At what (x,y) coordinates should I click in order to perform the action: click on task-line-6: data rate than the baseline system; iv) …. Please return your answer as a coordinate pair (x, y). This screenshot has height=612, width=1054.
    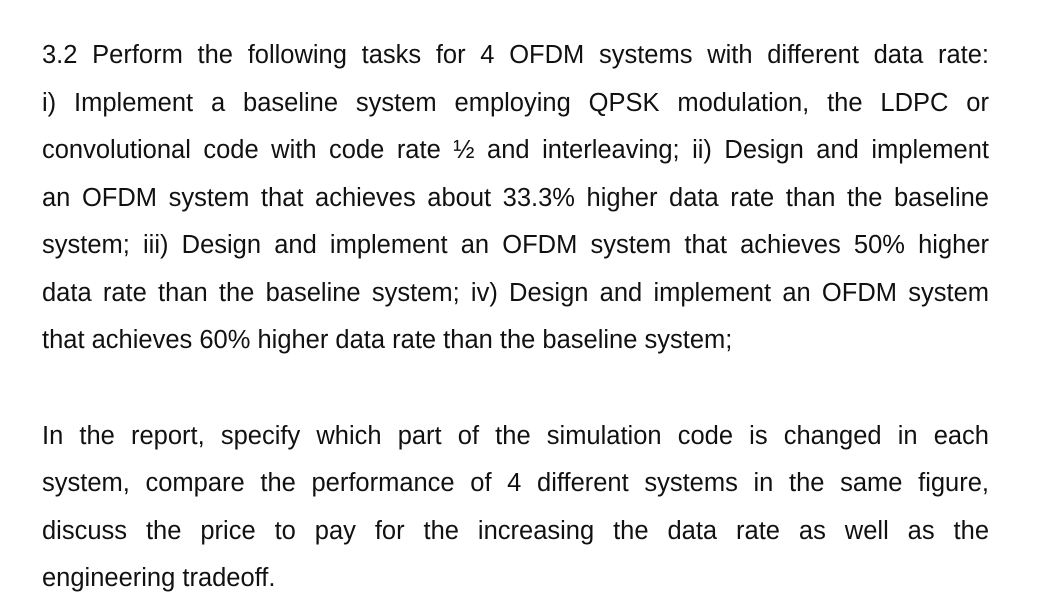
    Looking at the image, I should click on (515, 292).